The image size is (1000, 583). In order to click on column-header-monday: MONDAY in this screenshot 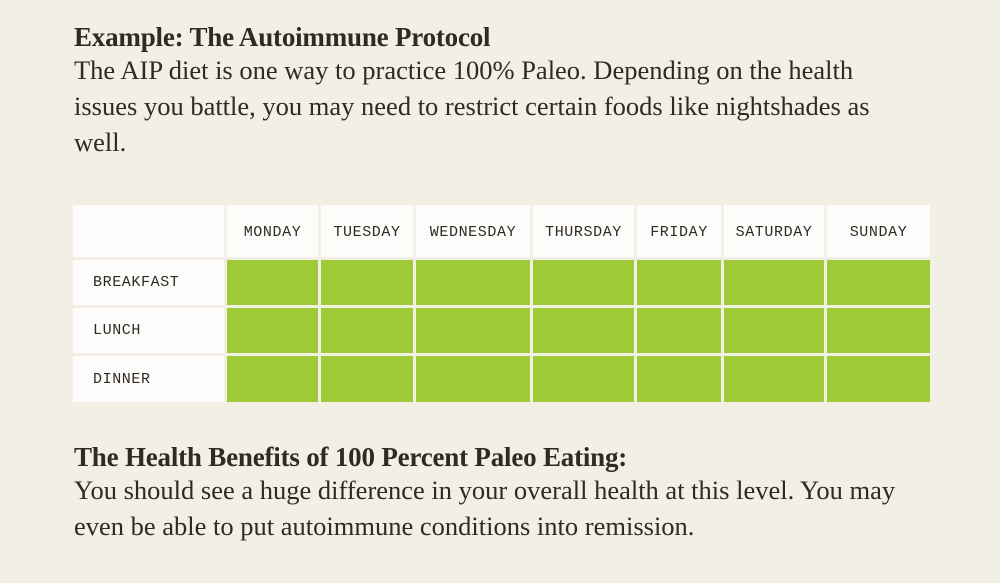, I will do `click(272, 231)`.